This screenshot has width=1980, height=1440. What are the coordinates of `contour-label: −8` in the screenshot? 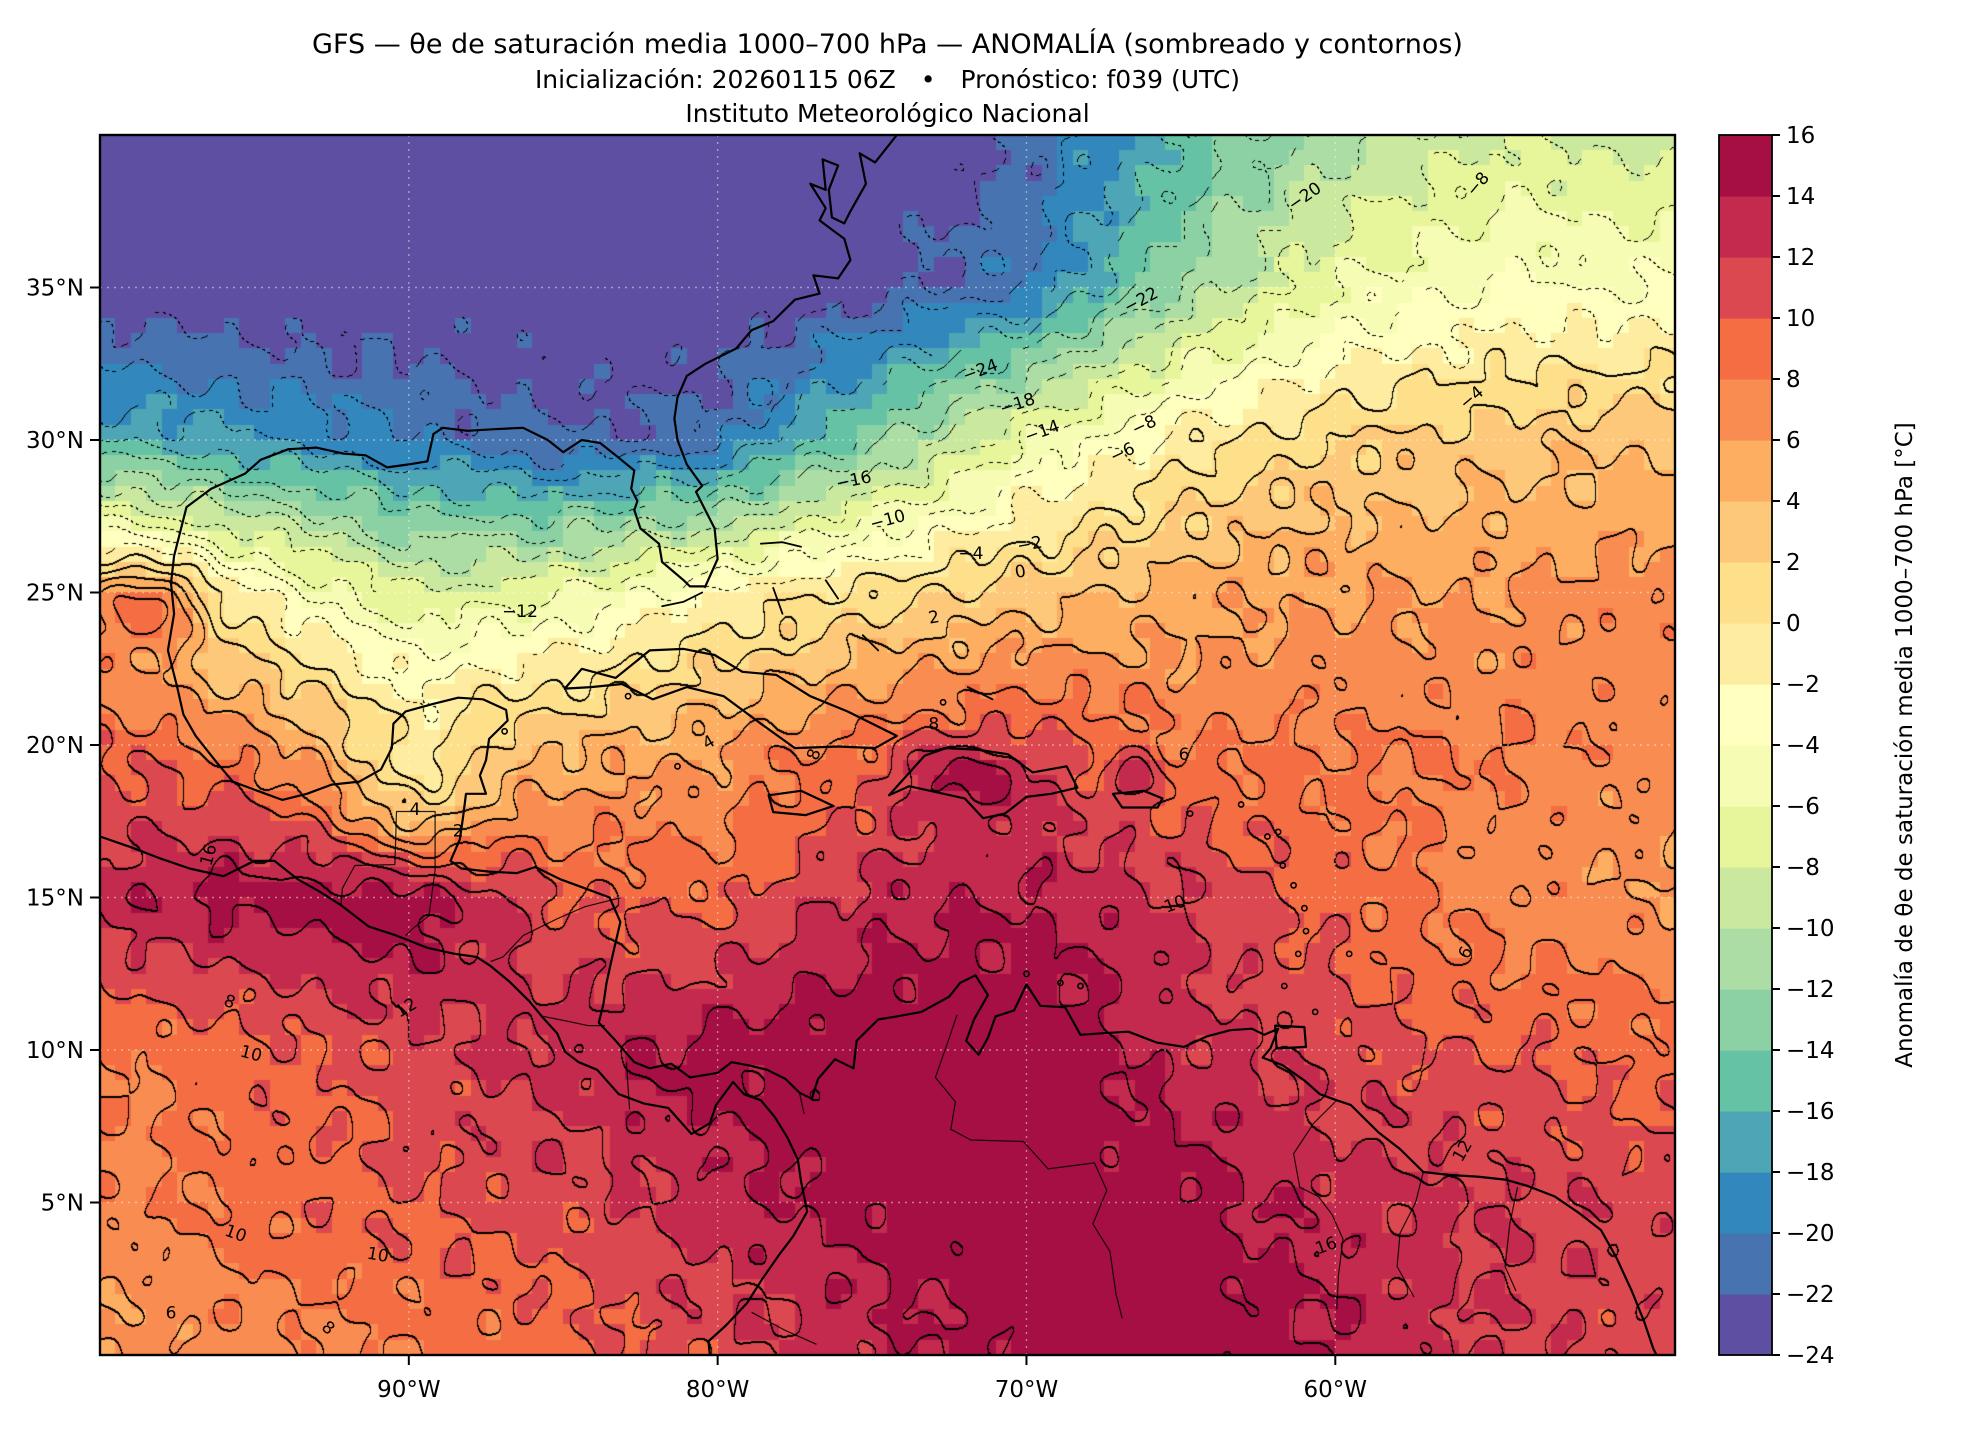 It's located at (1477, 184).